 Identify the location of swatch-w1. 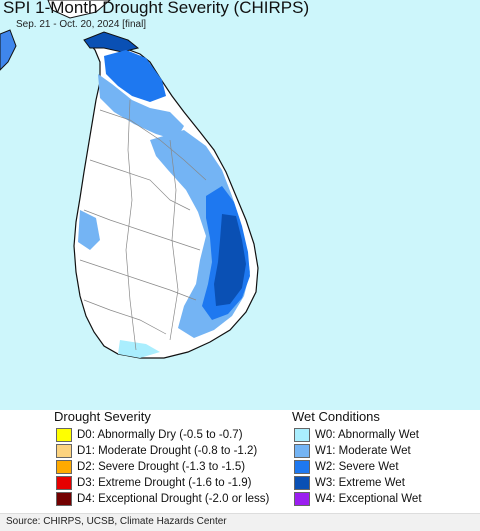
(302, 451).